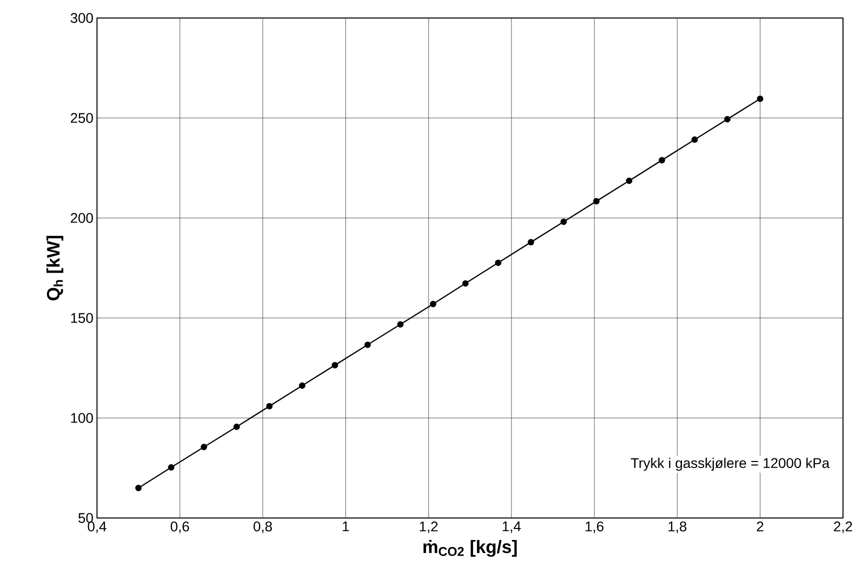 The height and width of the screenshot is (580, 859). I want to click on x-axis-title: ṁ$_{CO2}$ [kg/s], so click(470, 548).